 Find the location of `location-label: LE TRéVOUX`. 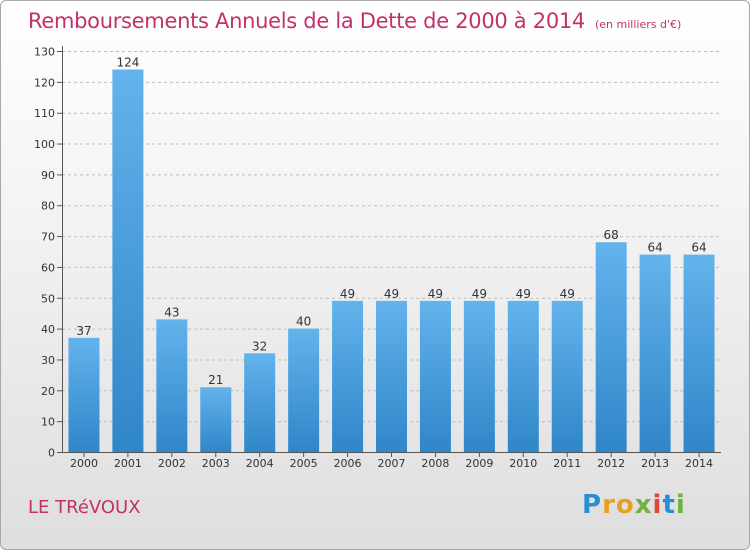

location-label: LE TRéVOUX is located at coordinates (84, 507).